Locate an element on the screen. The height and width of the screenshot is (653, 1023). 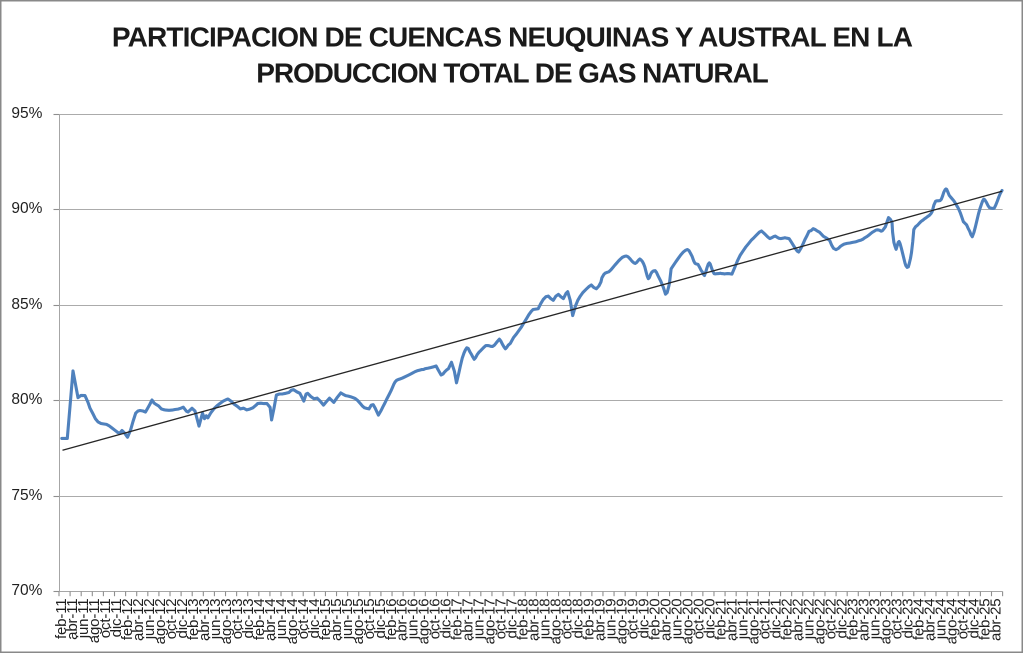
svg-text: ago-15 is located at coordinates (358, 622).